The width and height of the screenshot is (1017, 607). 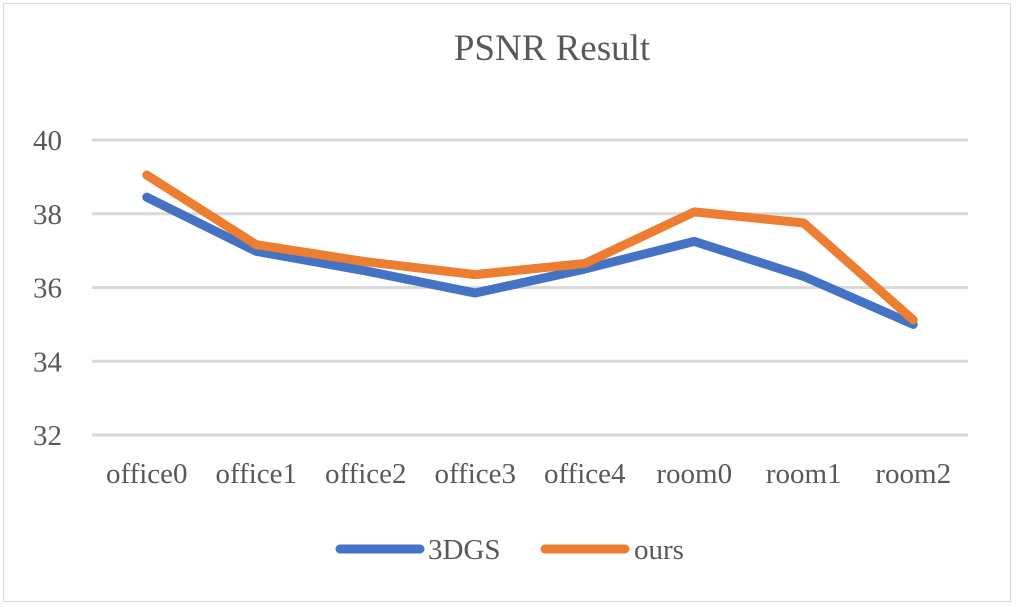 I want to click on x-tick-label: office2, so click(x=366, y=474).